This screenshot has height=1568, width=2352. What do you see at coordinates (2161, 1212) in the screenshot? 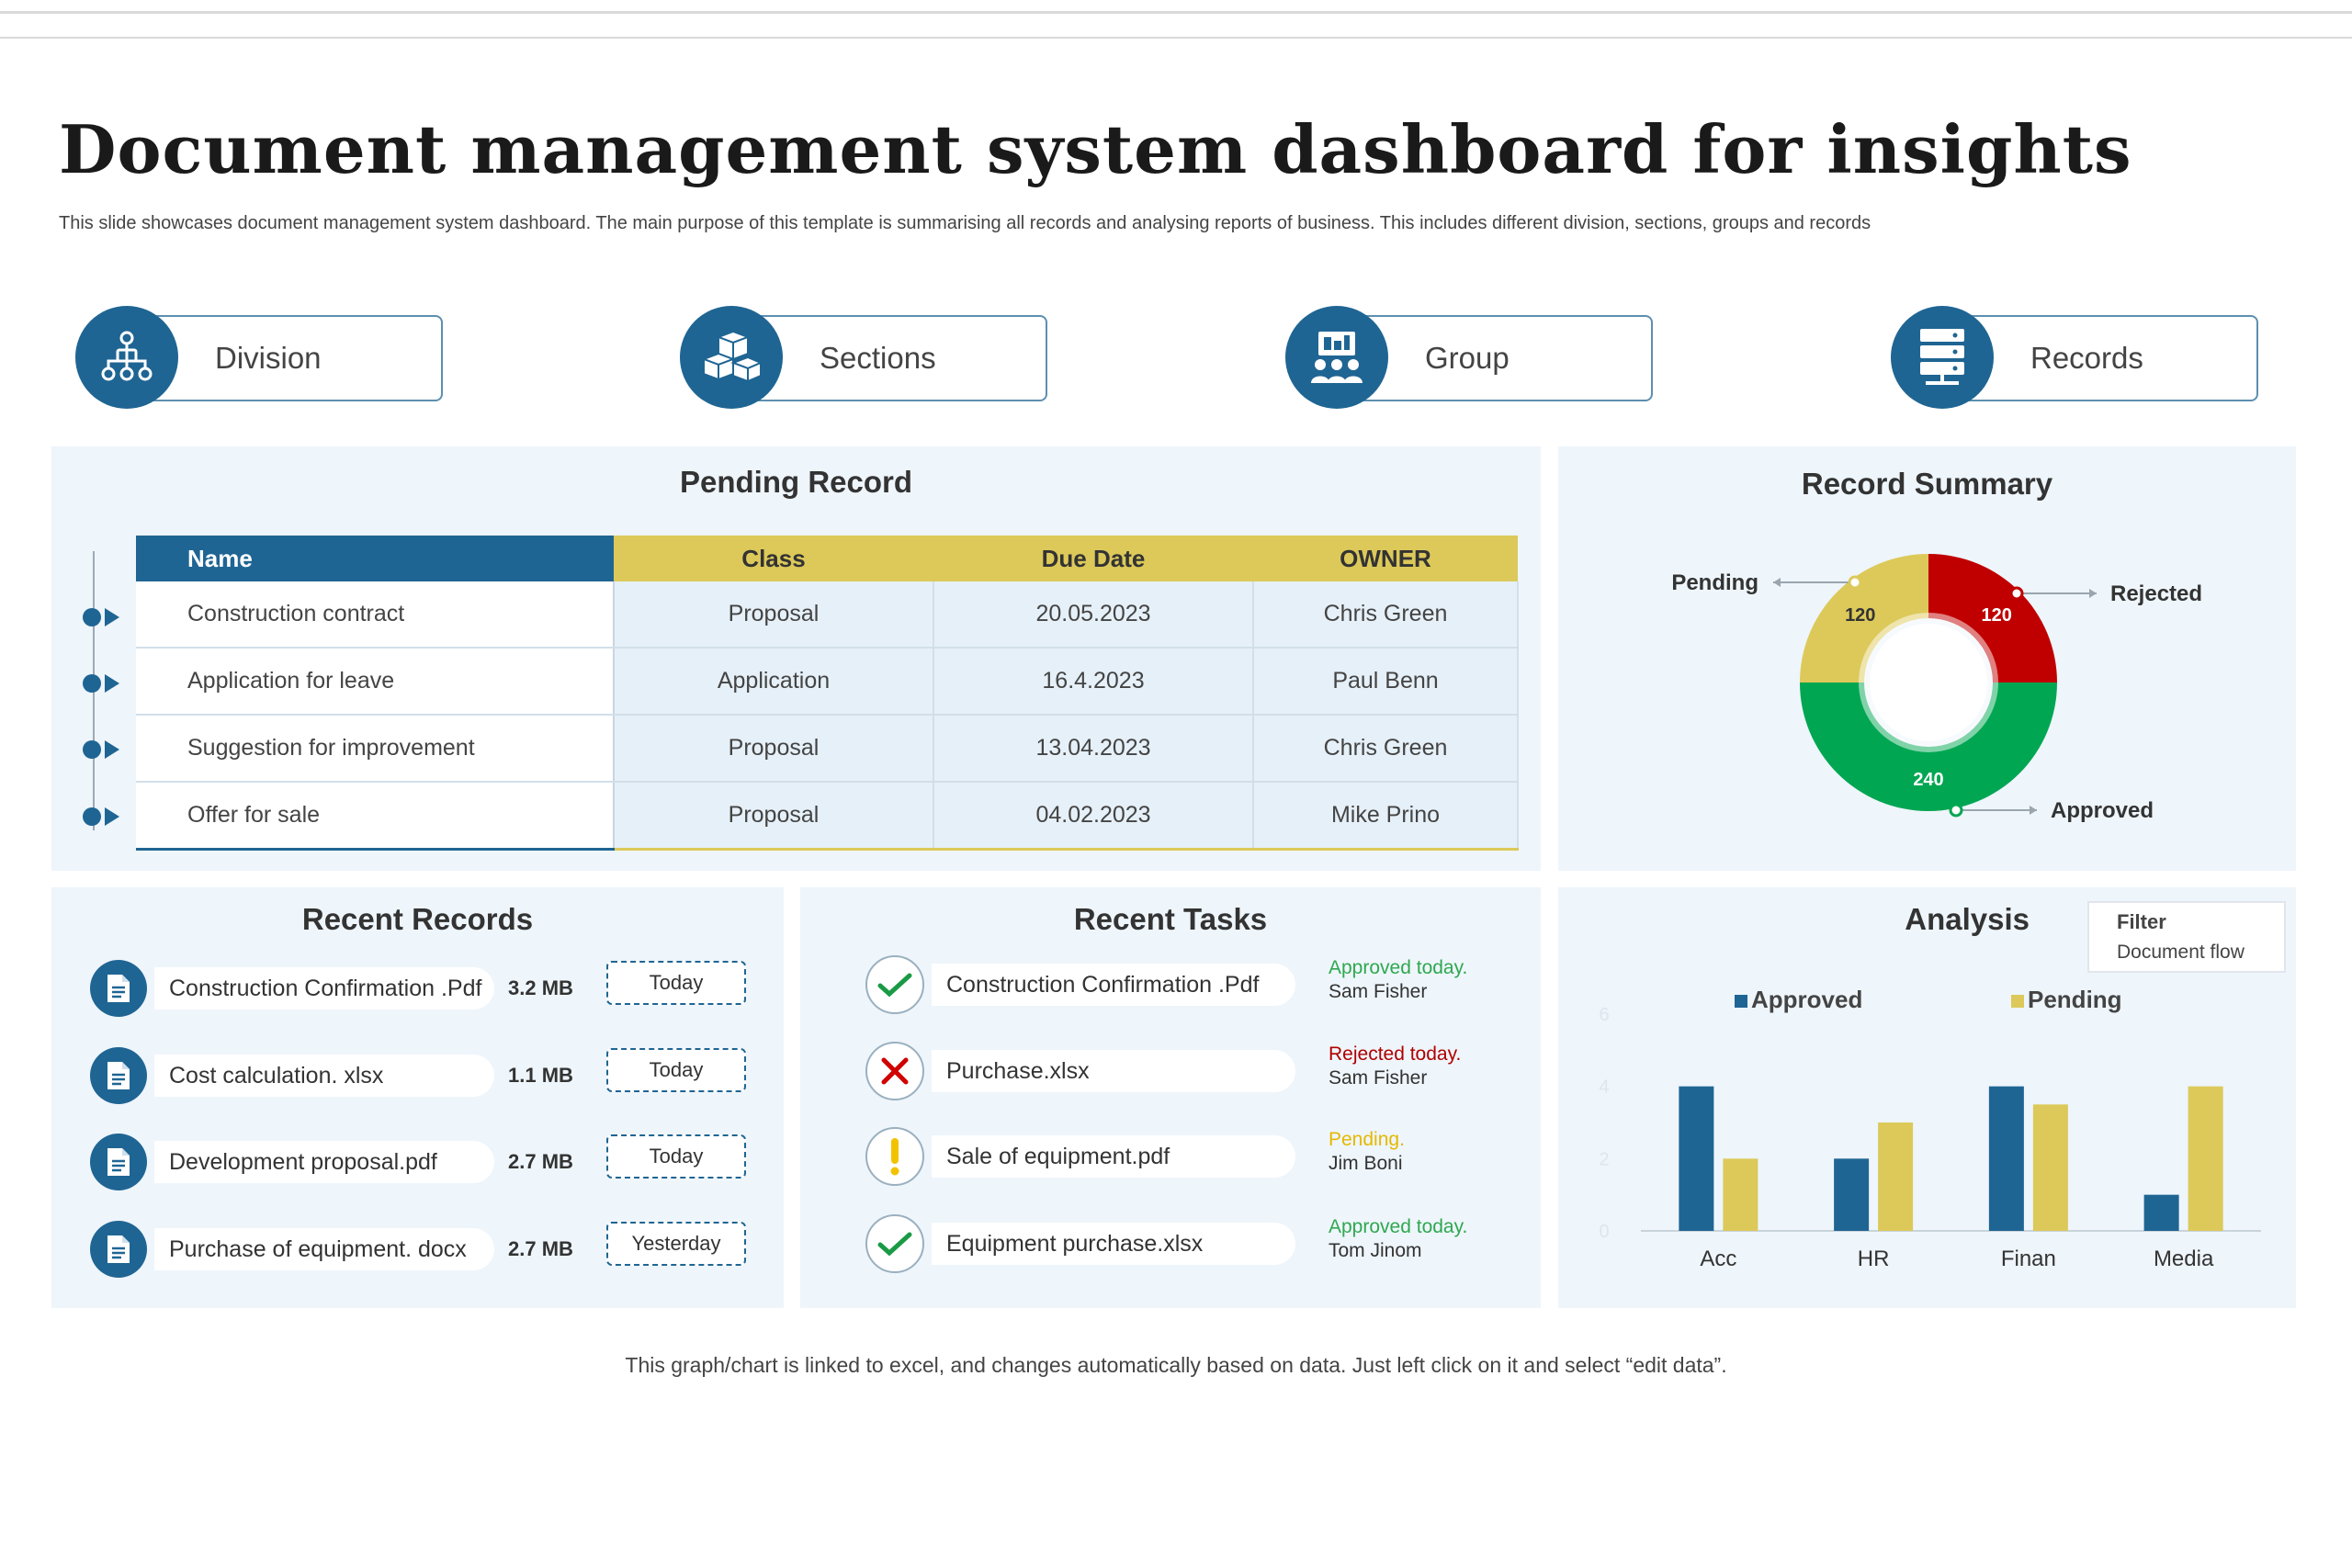
I see `bar-approved-media` at bounding box center [2161, 1212].